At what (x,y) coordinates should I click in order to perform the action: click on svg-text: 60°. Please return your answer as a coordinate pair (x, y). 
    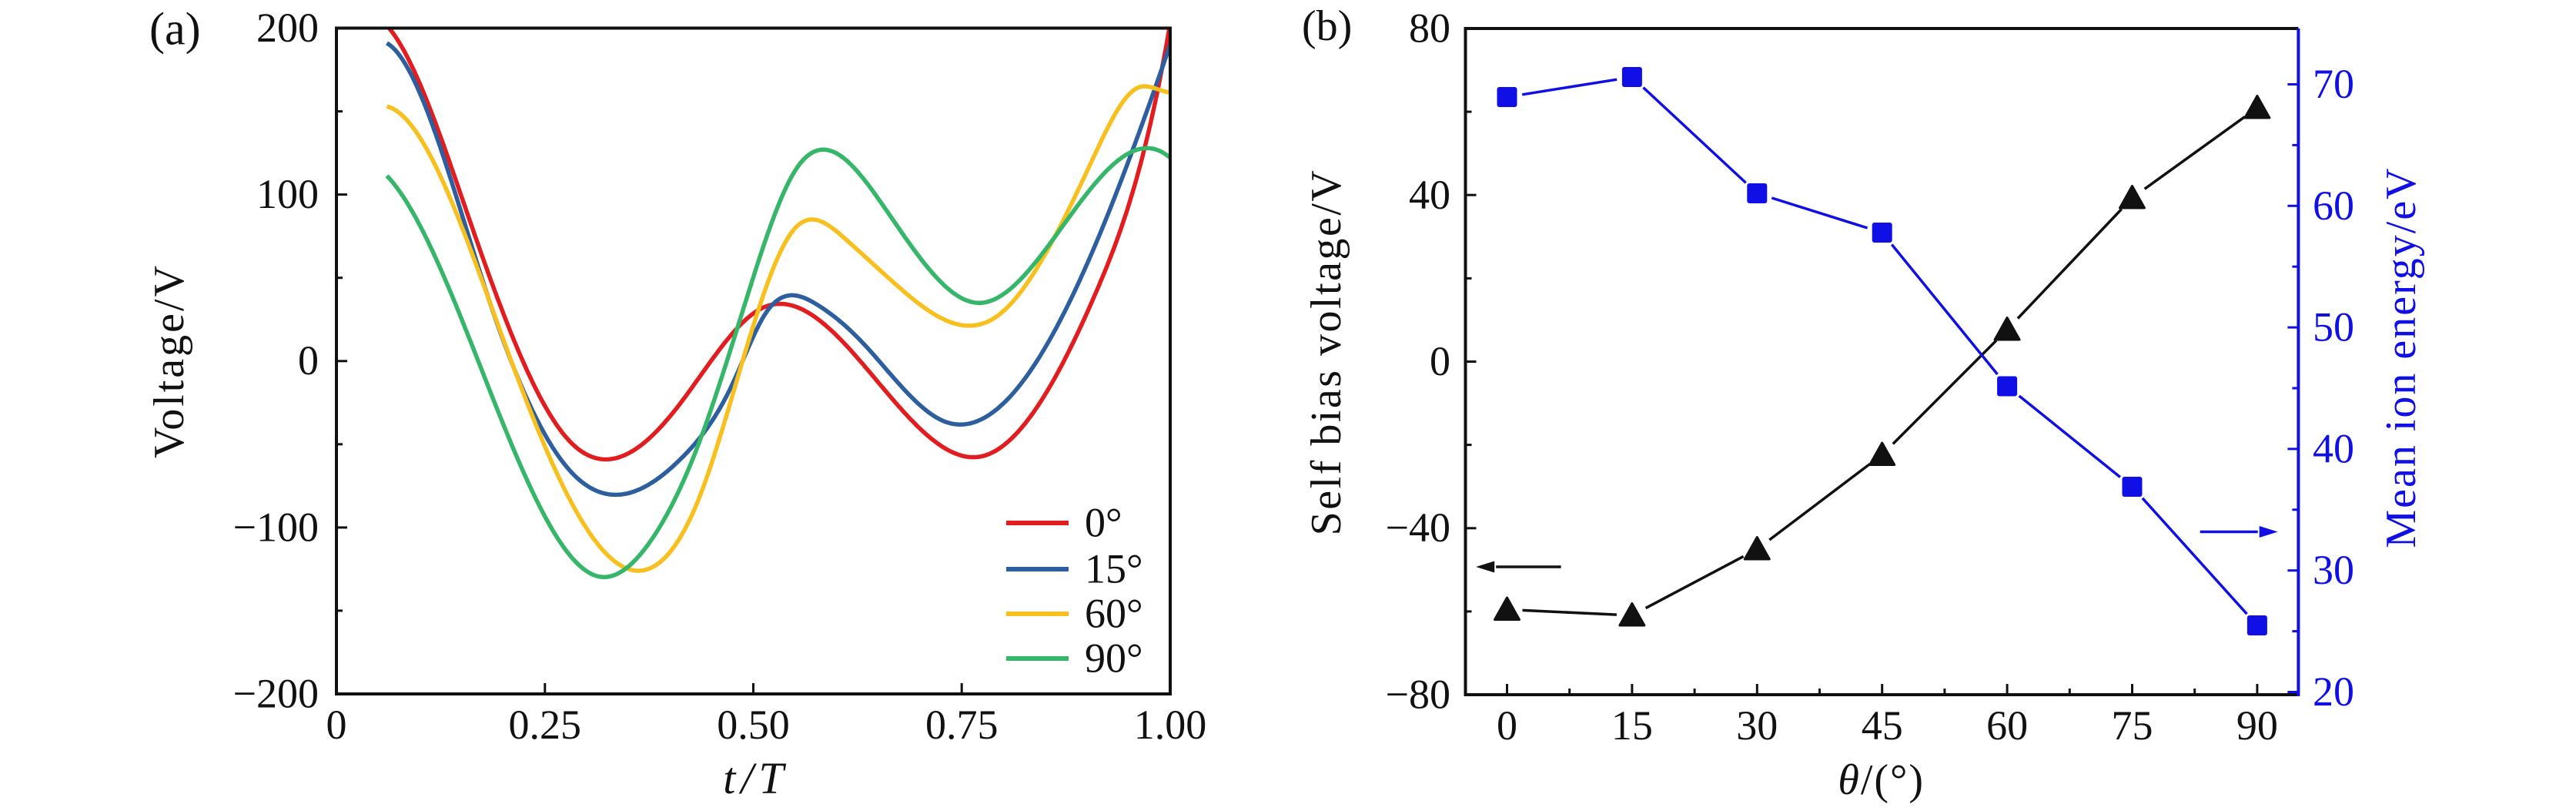
    Looking at the image, I should click on (1114, 614).